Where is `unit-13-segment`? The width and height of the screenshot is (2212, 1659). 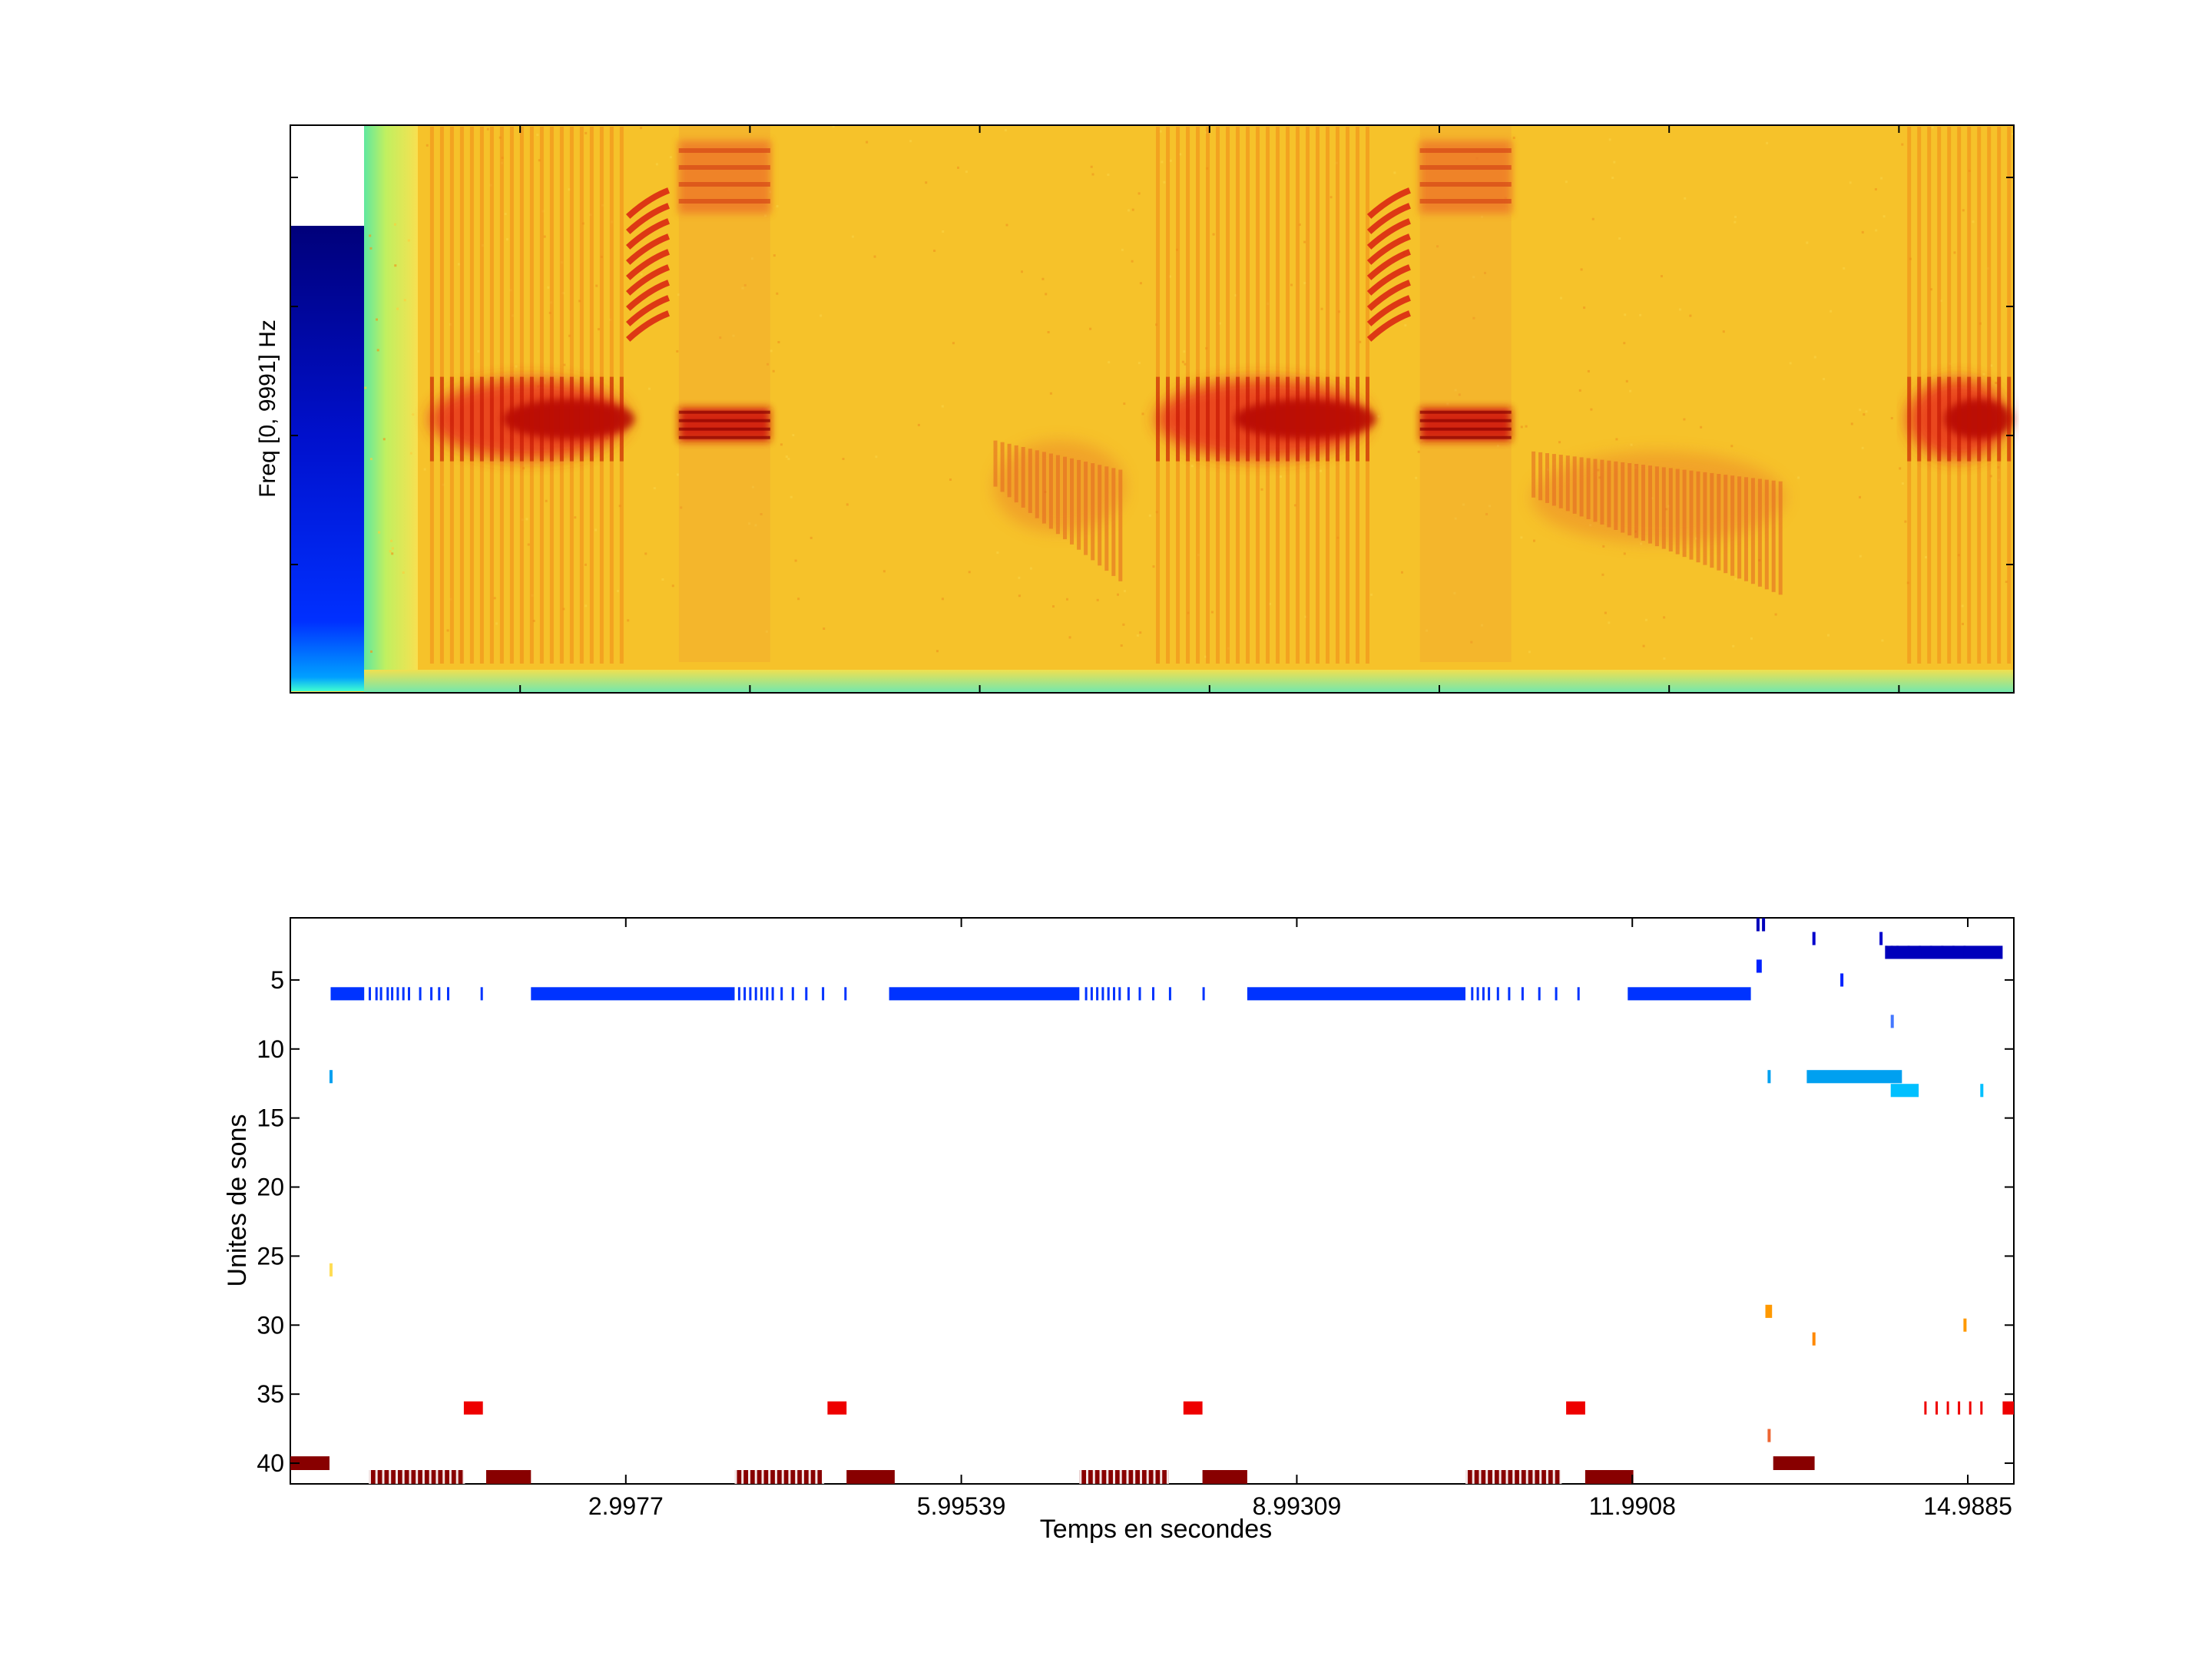 unit-13-segment is located at coordinates (1905, 1091).